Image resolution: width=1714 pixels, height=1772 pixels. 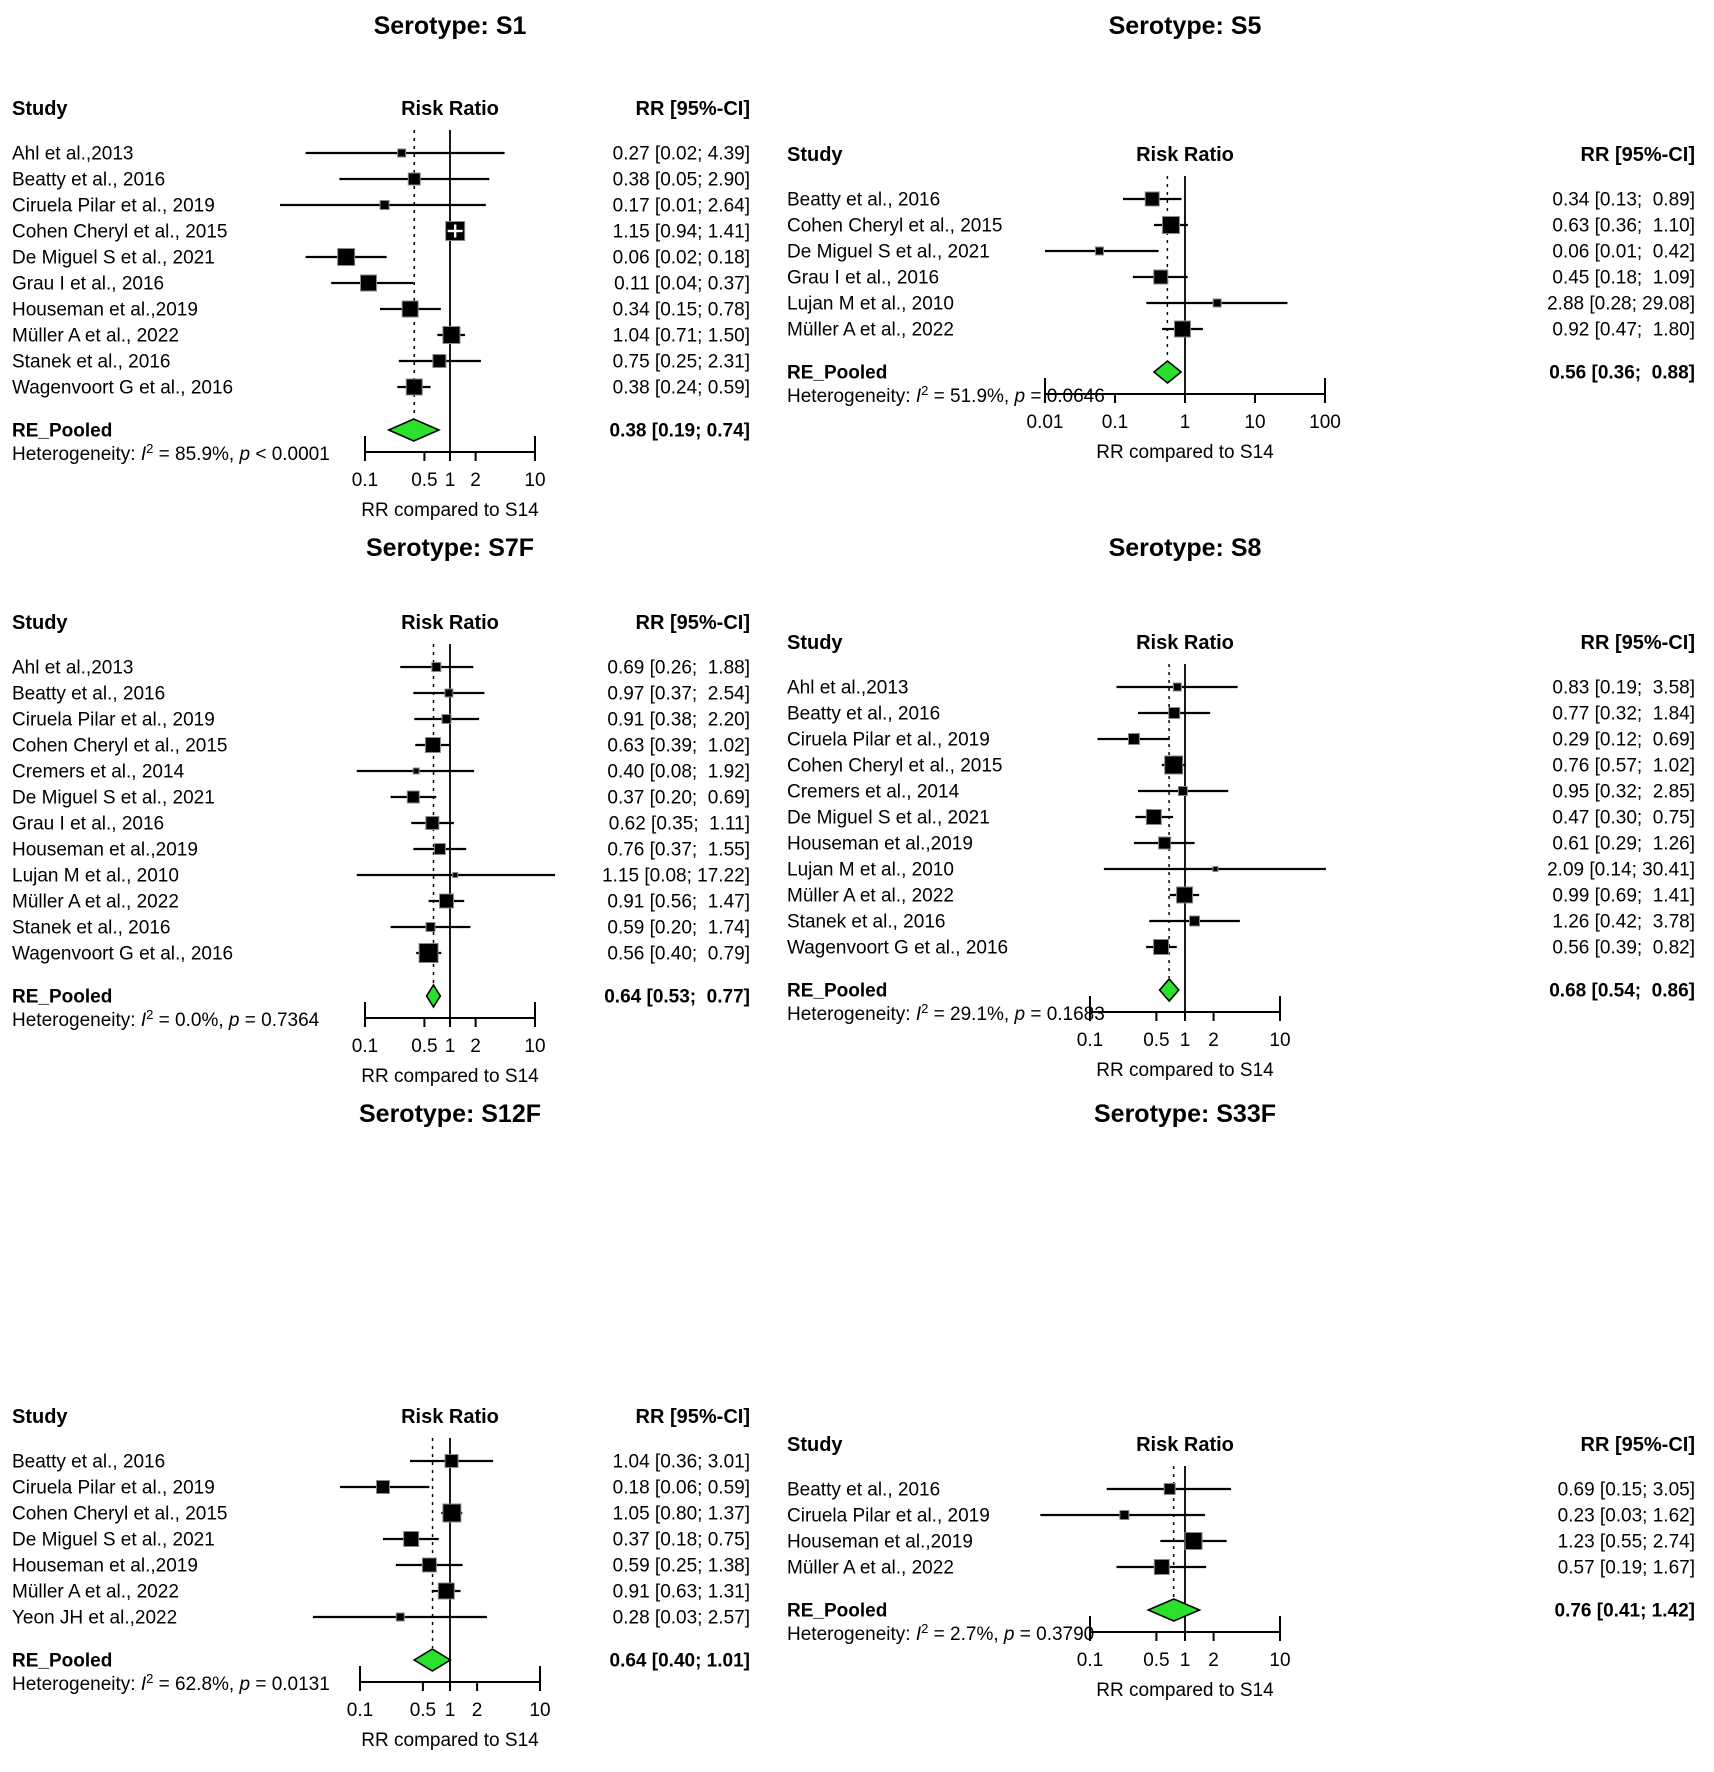 I want to click on ci-text: 0.61 [0.29; 1.26], so click(x=1623, y=844).